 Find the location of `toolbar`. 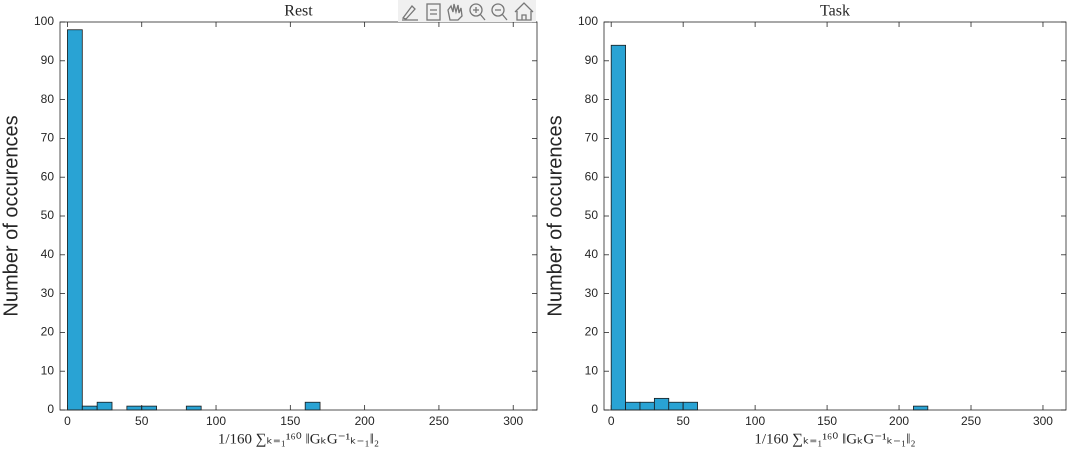

toolbar is located at coordinates (467, 11).